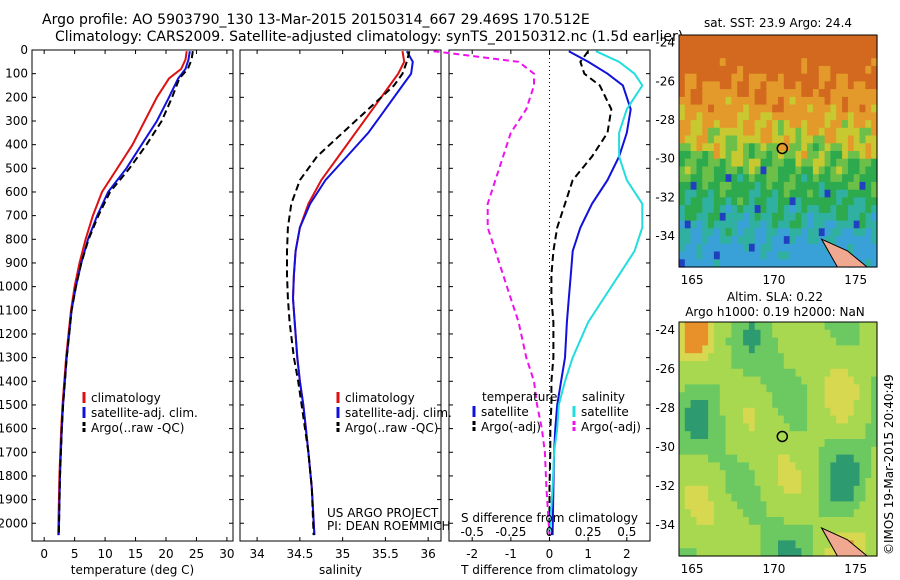  Describe the element at coordinates (471, 532) in the screenshot. I see `s-tick-label: -0.5` at that location.